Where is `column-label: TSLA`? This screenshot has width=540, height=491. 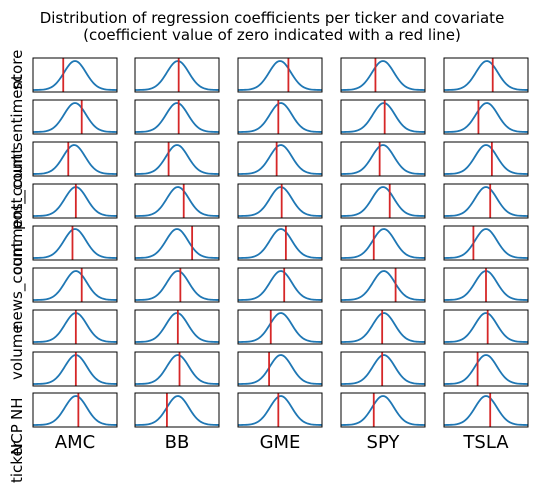 column-label: TSLA is located at coordinates (485, 442).